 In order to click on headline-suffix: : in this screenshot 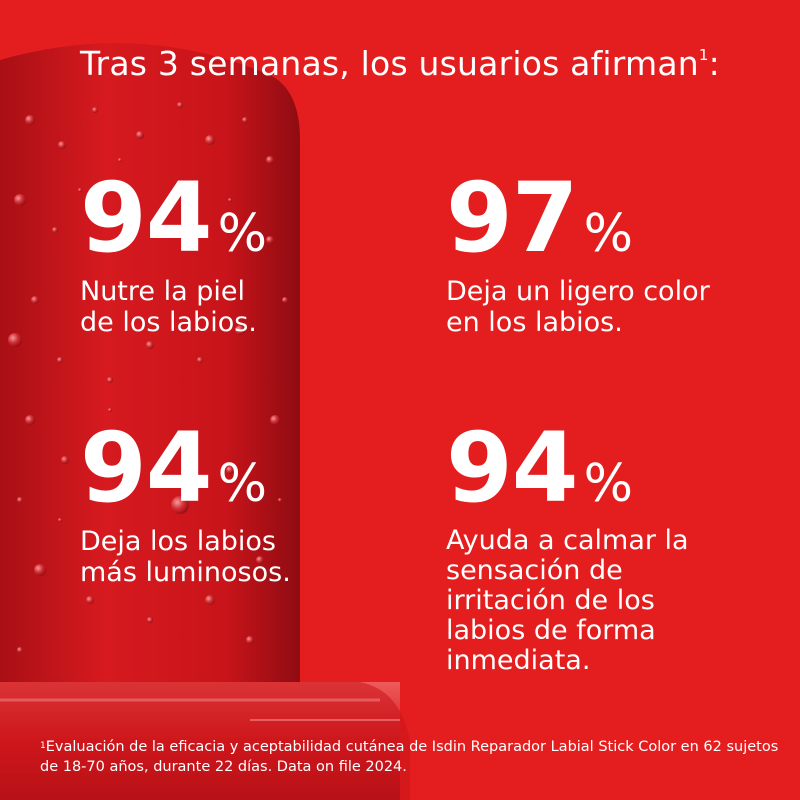, I will do `click(714, 63)`.